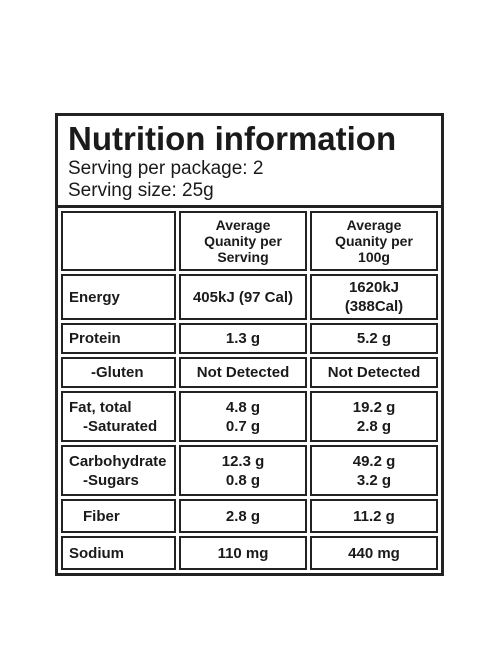 This screenshot has height=657, width=500. I want to click on empty-header, so click(118, 241).